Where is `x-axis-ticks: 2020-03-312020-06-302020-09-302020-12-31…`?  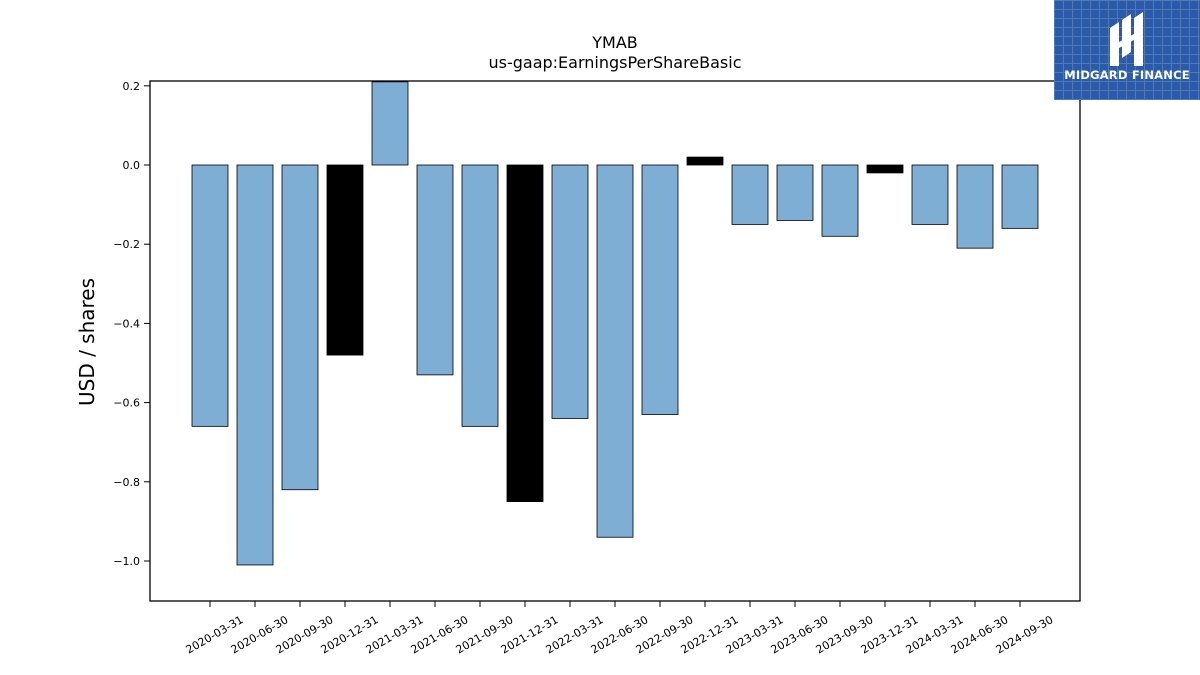
x-axis-ticks: 2020-03-312020-06-302020-09-302020-12-31… is located at coordinates (620, 628).